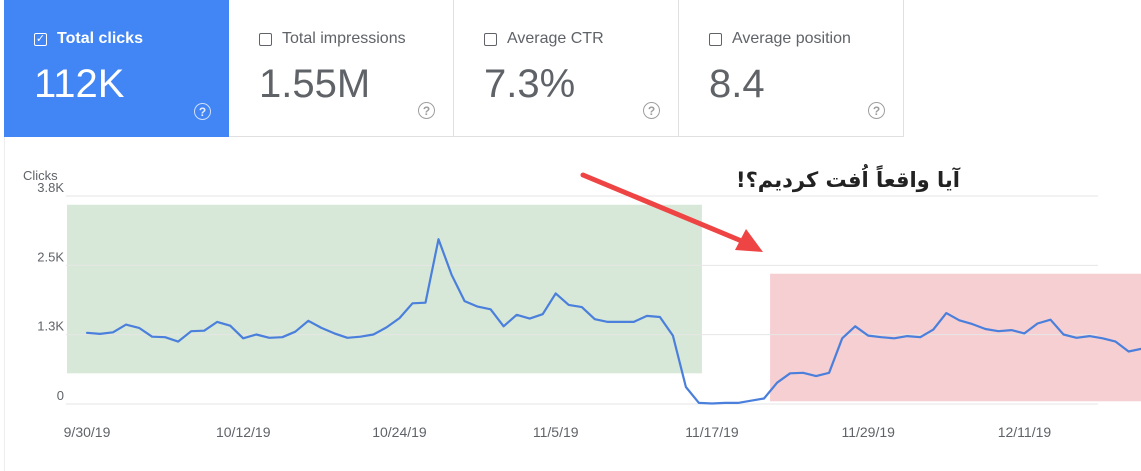 The width and height of the screenshot is (1141, 471). I want to click on metric-card-average-position: Average position 8.4 ?, so click(791, 68).